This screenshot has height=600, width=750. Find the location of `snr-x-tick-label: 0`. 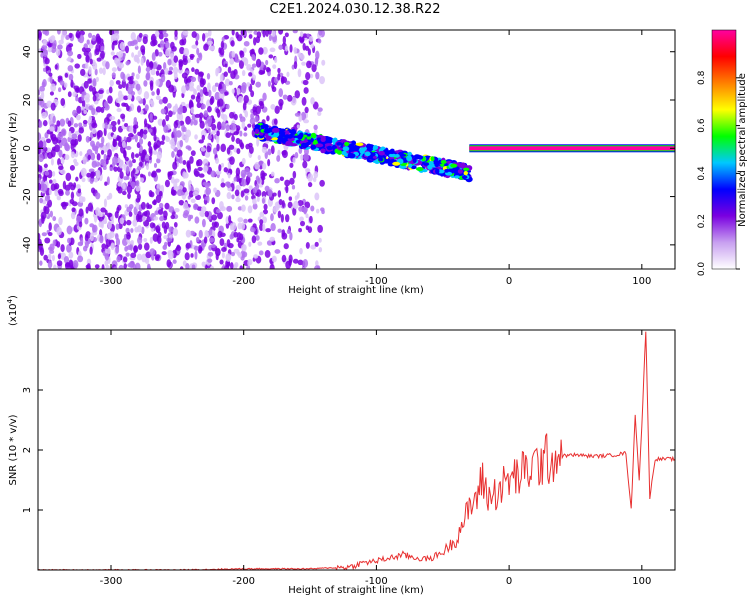

snr-x-tick-label: 0 is located at coordinates (509, 581).